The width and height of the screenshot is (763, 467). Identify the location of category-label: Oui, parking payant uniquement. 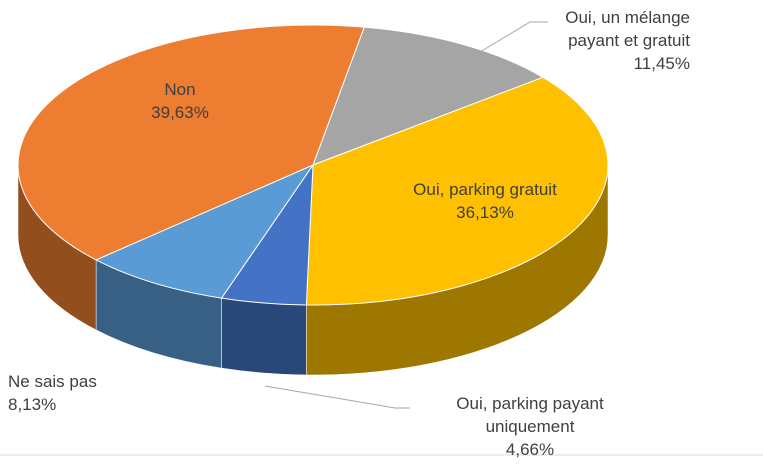
(530, 415).